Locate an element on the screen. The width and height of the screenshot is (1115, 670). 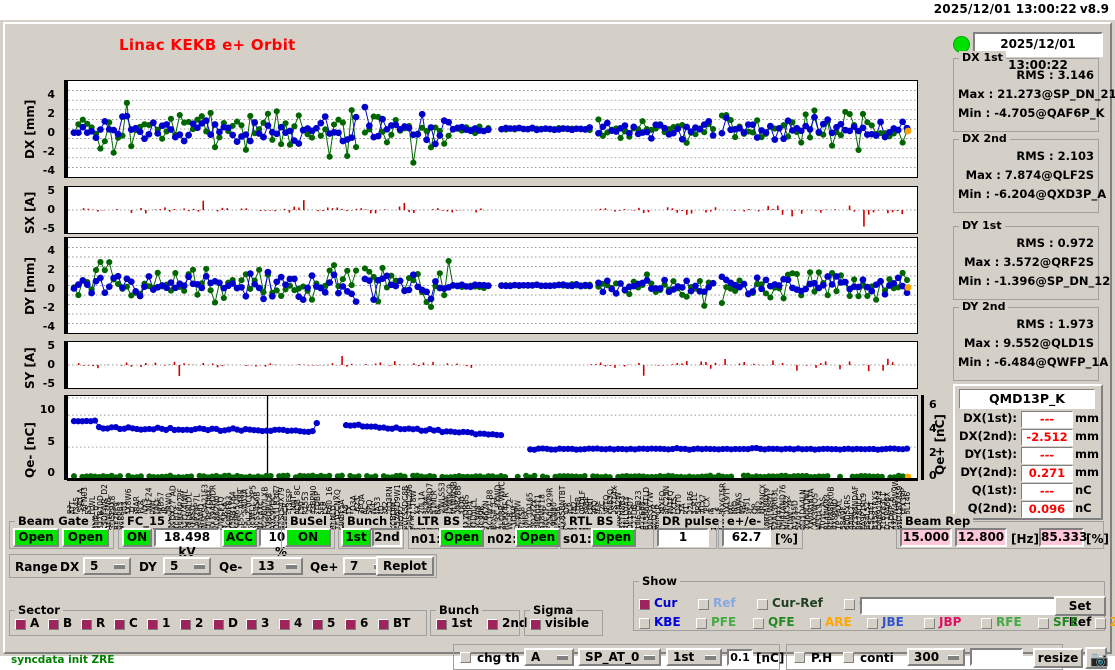
bpm-row-value: --- is located at coordinates (1047, 491).